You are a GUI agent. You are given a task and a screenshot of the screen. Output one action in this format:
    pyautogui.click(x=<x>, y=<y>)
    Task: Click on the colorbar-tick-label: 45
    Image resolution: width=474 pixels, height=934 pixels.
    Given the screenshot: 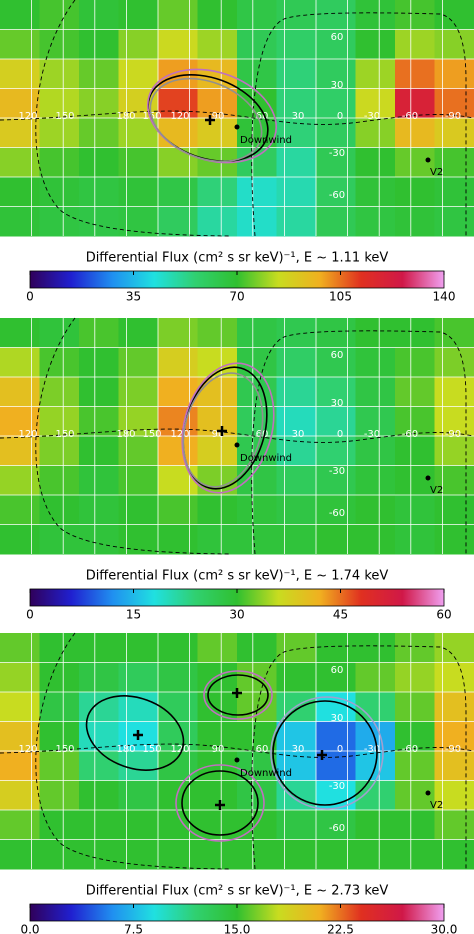 What is the action you would take?
    pyautogui.click(x=340, y=615)
    